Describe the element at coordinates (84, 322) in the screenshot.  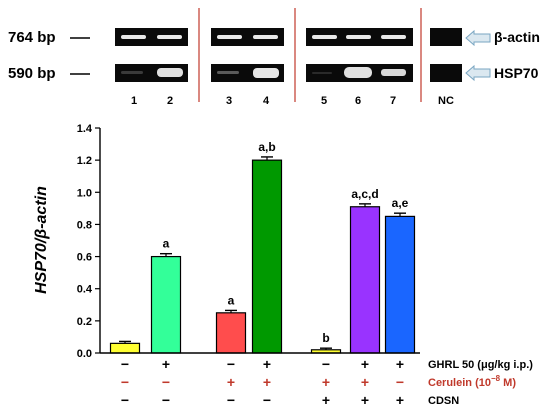
I see `y-tick-label: 0.2` at that location.